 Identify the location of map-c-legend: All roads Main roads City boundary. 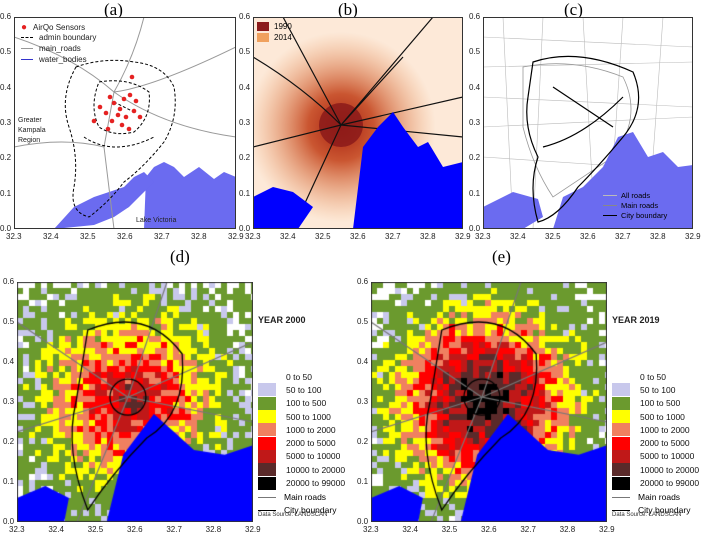
(635, 205).